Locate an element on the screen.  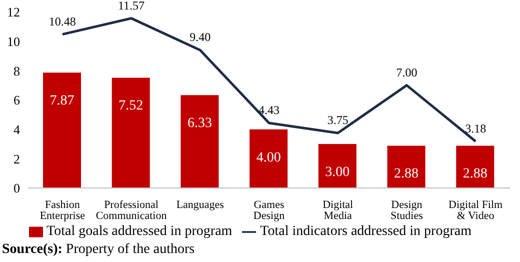
data-label: 7.87 is located at coordinates (62, 101).